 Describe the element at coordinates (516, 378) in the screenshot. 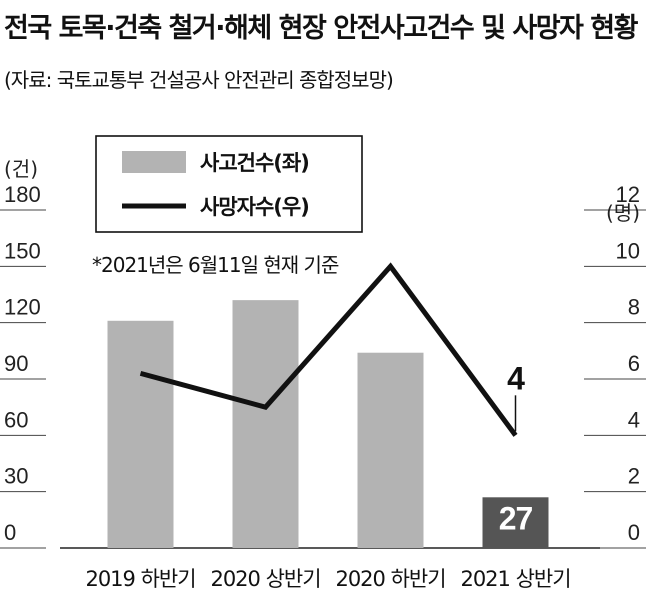

I see `line-value-label-last: 4` at that location.